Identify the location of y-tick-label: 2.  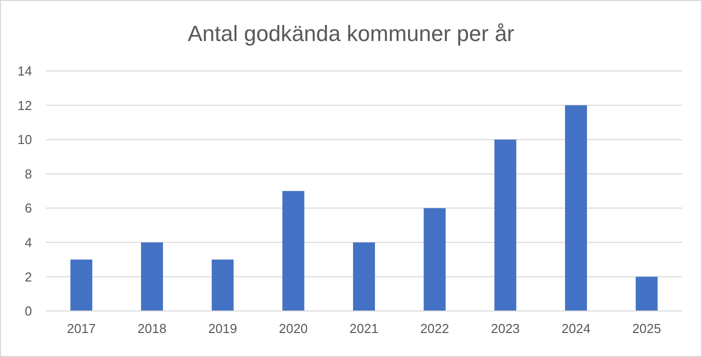
(28, 276).